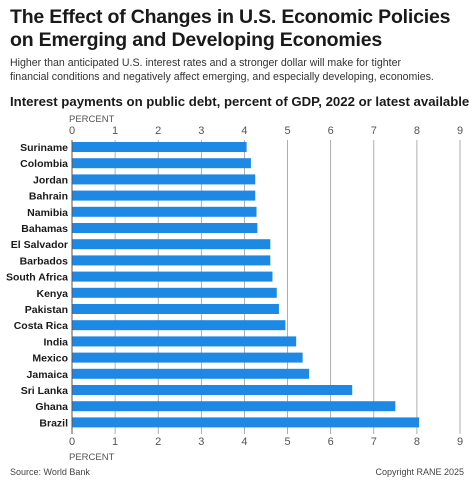 This screenshot has height=487, width=474. What do you see at coordinates (115, 131) in the screenshot?
I see `x-tick-label-top: 1` at bounding box center [115, 131].